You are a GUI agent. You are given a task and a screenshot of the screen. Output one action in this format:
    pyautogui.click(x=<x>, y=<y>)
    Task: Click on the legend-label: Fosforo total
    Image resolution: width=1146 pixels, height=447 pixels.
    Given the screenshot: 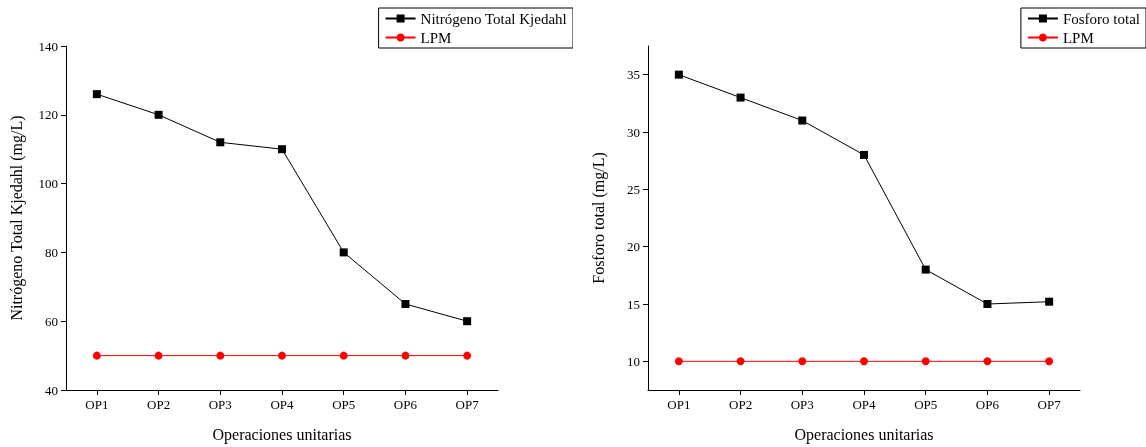 What is the action you would take?
    pyautogui.click(x=1101, y=18)
    